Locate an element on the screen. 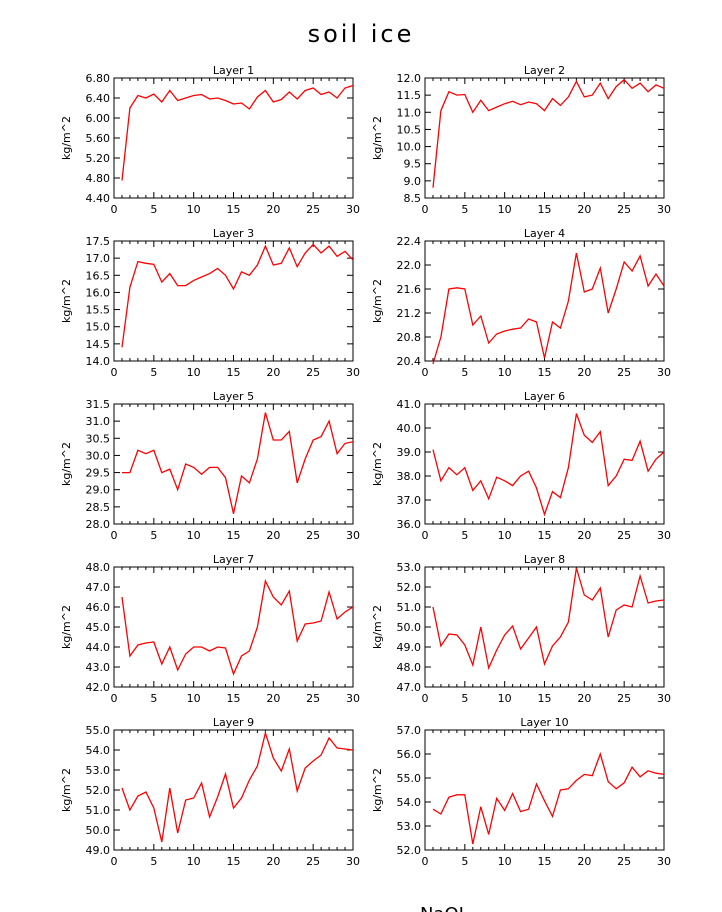 The image size is (722, 912). panel-5-xtick-label: 0 is located at coordinates (114, 535).